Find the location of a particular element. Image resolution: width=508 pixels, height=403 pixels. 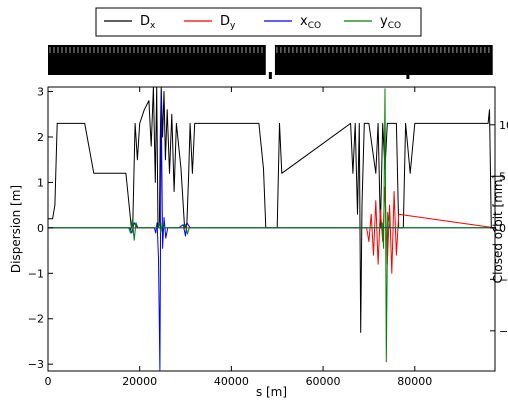

y-left-tick-label: 0 is located at coordinates (40, 228).